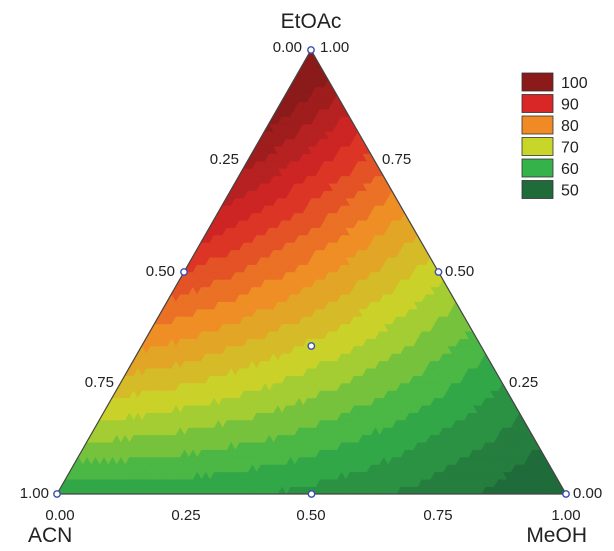  Describe the element at coordinates (574, 83) in the screenshot. I see `legend-label: 100` at that location.